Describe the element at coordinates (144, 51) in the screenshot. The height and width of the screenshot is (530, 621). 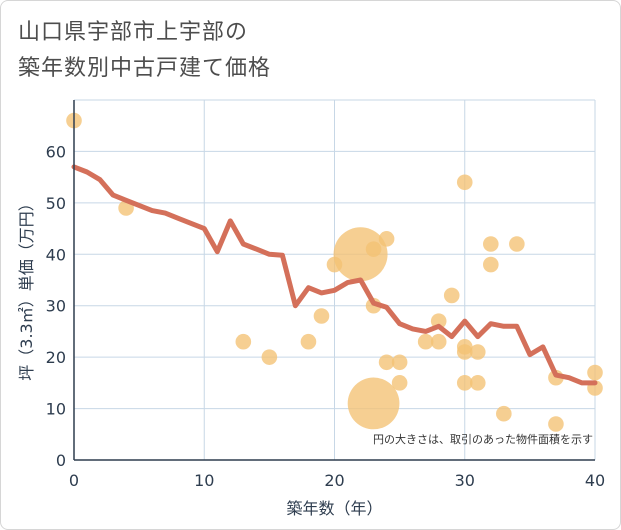
I see `chart-title: 山口県宇部市上宇部の 築年数別中古戸建て価格` at that location.